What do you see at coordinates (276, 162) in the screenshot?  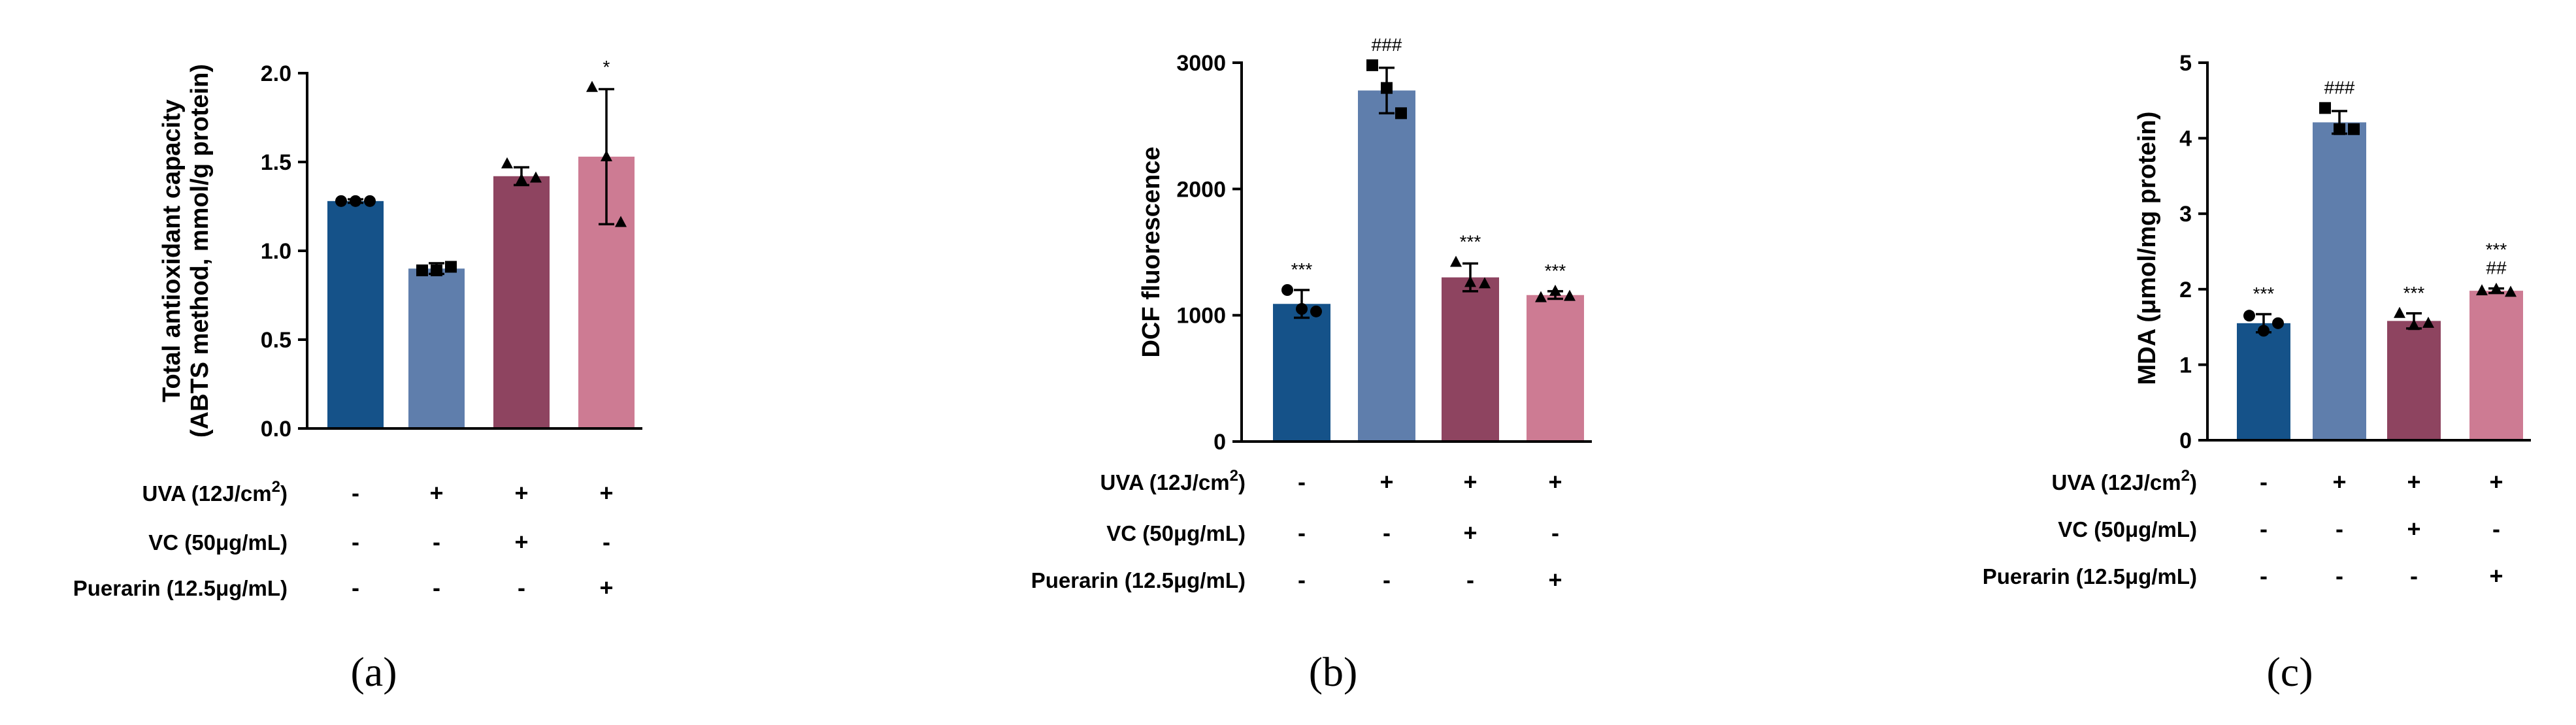 I see `y-tick-label: 1.5` at bounding box center [276, 162].